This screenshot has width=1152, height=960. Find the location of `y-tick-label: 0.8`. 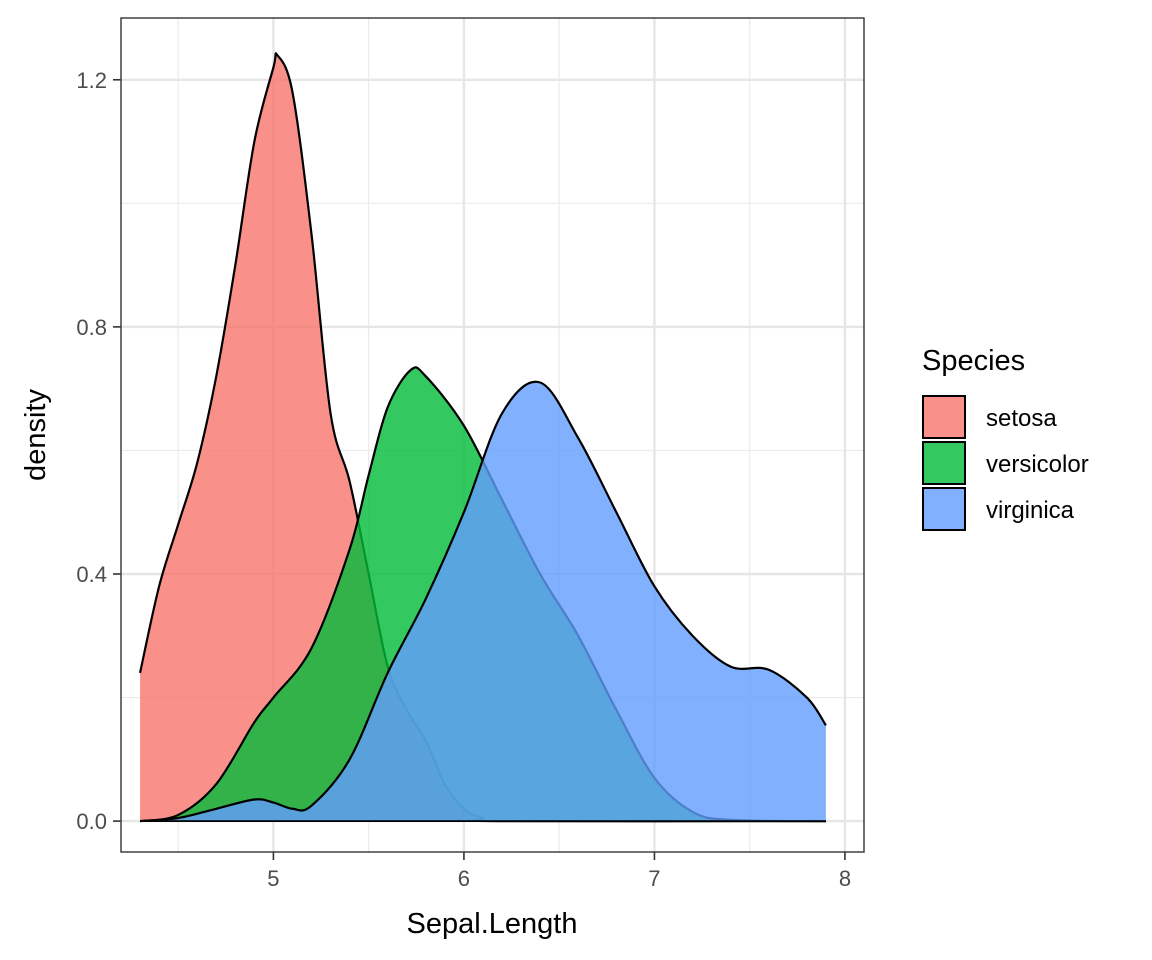

y-tick-label: 0.8 is located at coordinates (91, 327).